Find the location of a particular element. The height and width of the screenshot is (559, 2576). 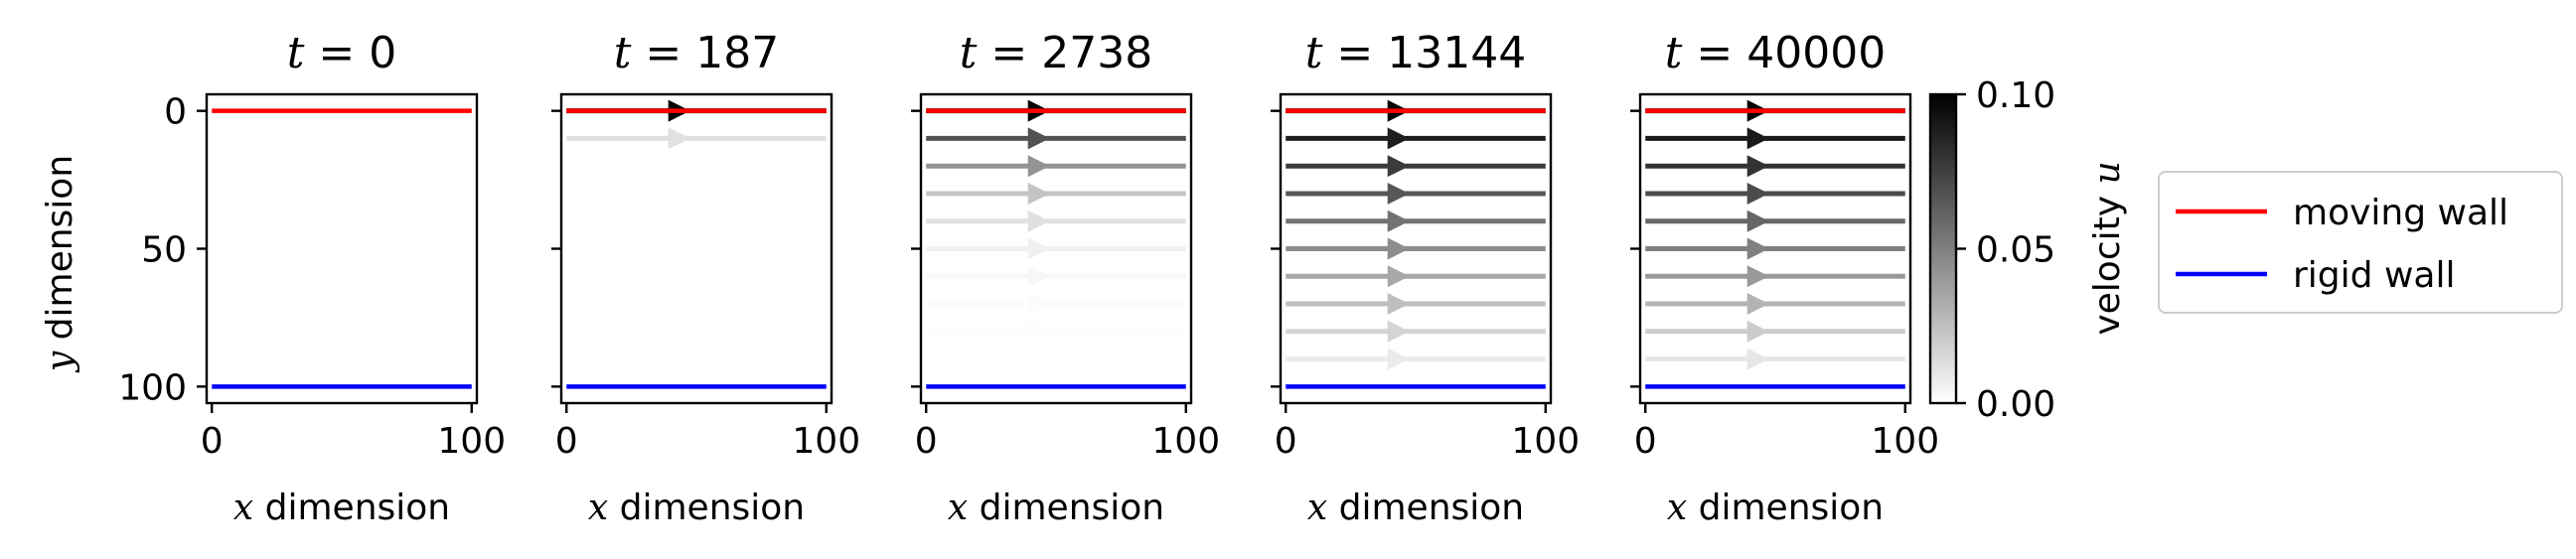

colorbar-tick-label: 0.10 is located at coordinates (2015, 95).